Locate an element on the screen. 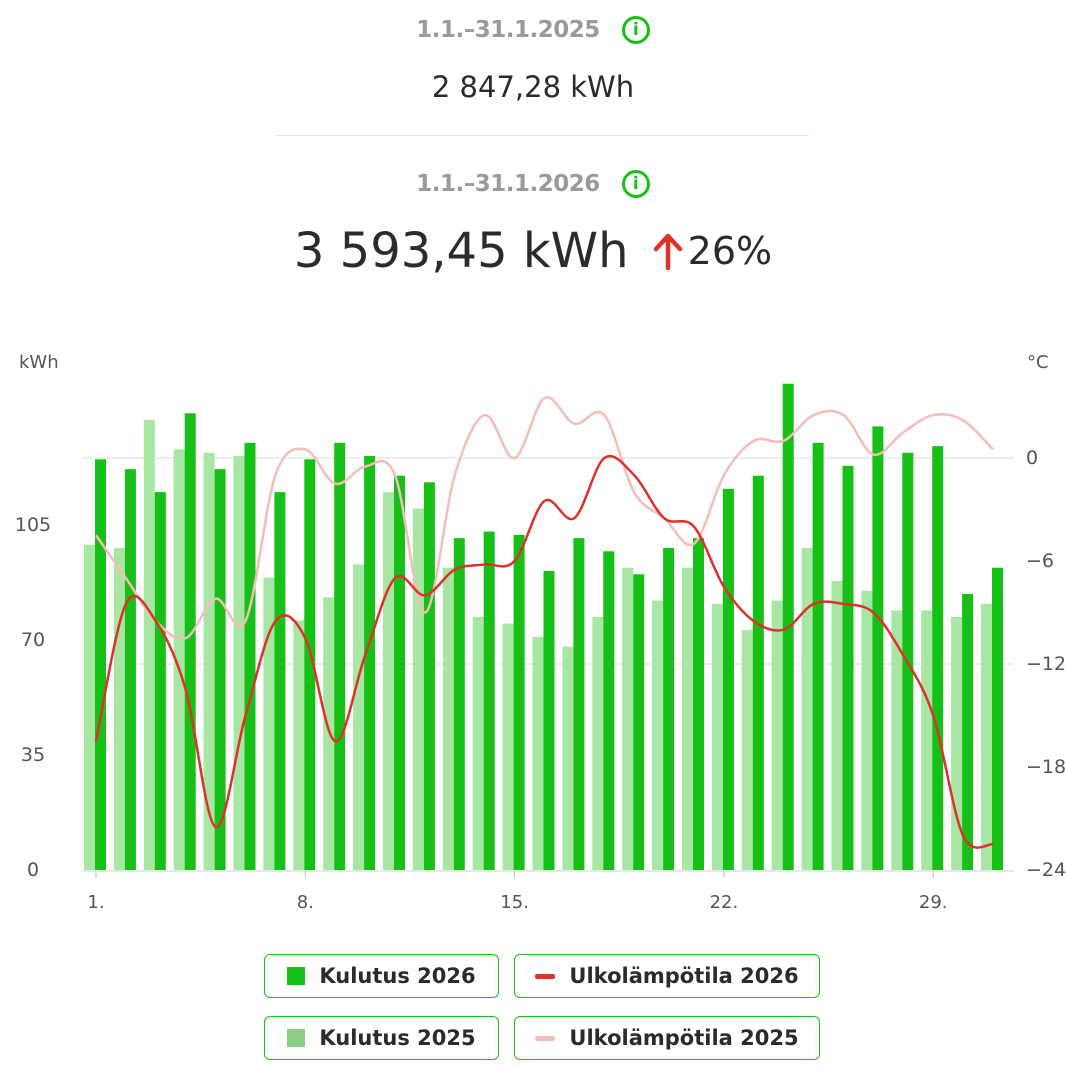  previous-period-label: 1.1.–31.1.2025 is located at coordinates (508, 30).